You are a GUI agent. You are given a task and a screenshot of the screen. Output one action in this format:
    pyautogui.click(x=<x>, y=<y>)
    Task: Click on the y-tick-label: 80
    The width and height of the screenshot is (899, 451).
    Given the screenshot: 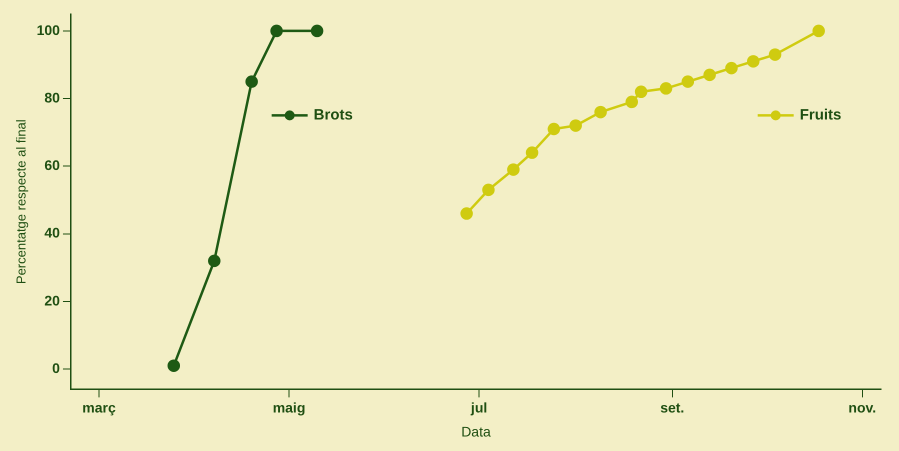 What is the action you would take?
    pyautogui.click(x=52, y=97)
    